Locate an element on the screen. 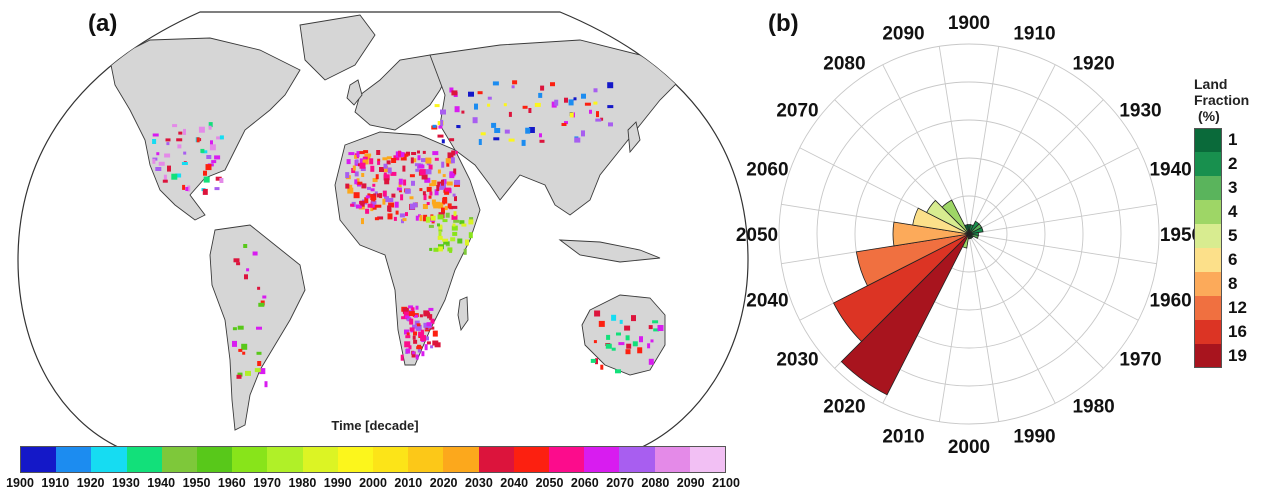  colorbar-tick-label: 1900 is located at coordinates (20, 483).